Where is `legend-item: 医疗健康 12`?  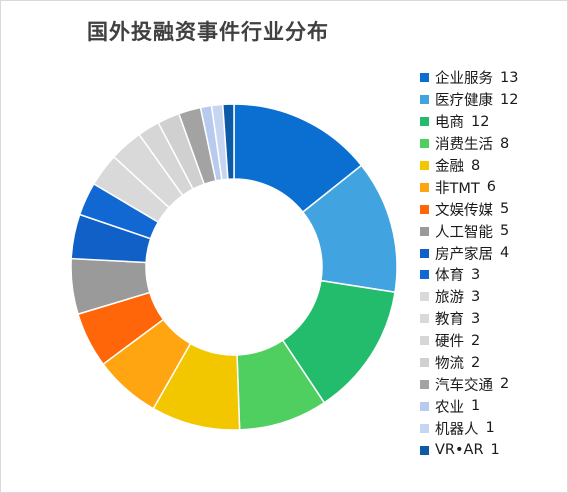 legend-item: 医疗健康 12 is located at coordinates (493, 100).